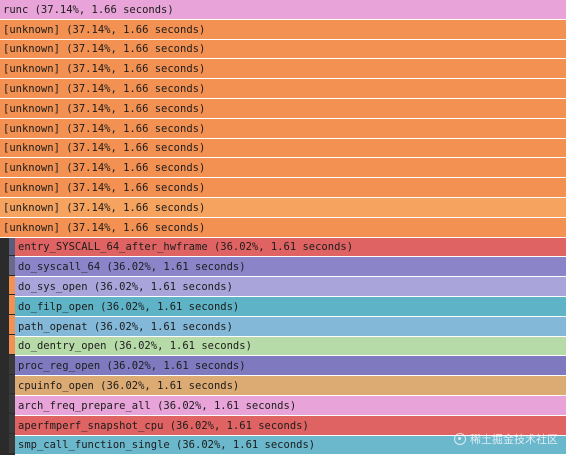  I want to click on flamegraph-gutter, so click(7, 345).